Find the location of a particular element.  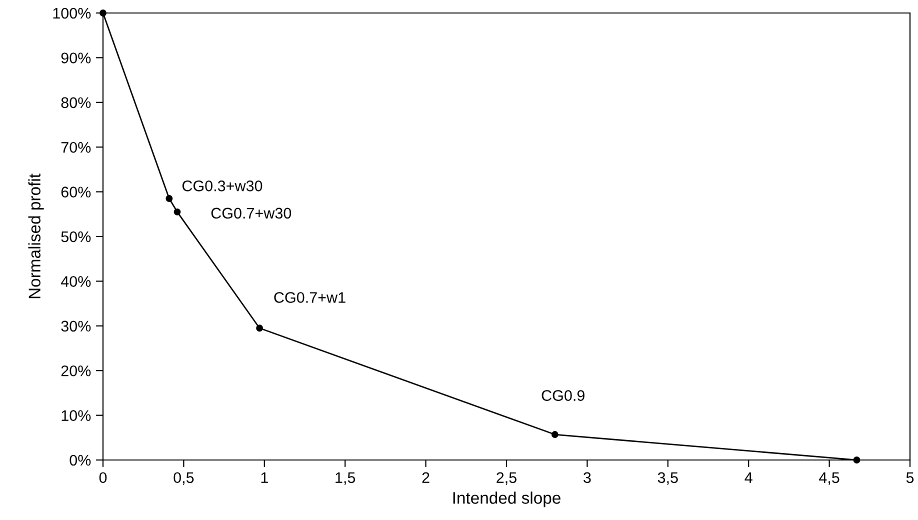

x-tick-label: 4,5 is located at coordinates (829, 478).